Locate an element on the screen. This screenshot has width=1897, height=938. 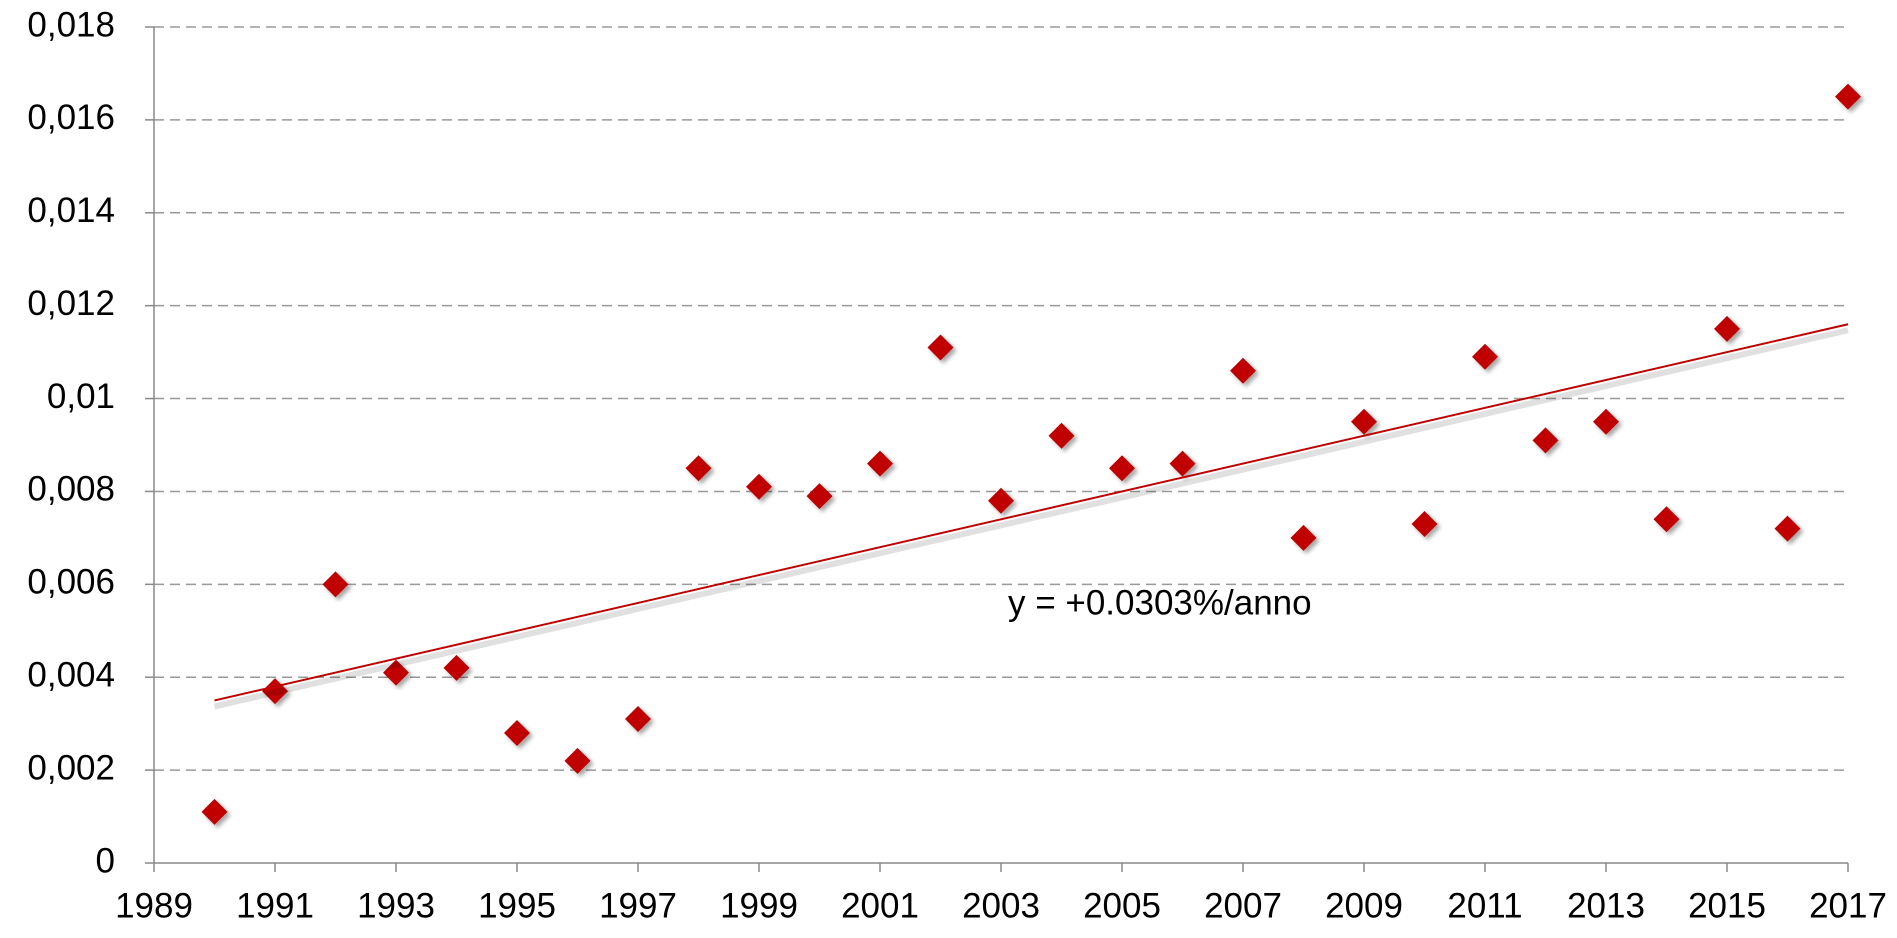
y-tick-label: 0,004 is located at coordinates (71, 674).